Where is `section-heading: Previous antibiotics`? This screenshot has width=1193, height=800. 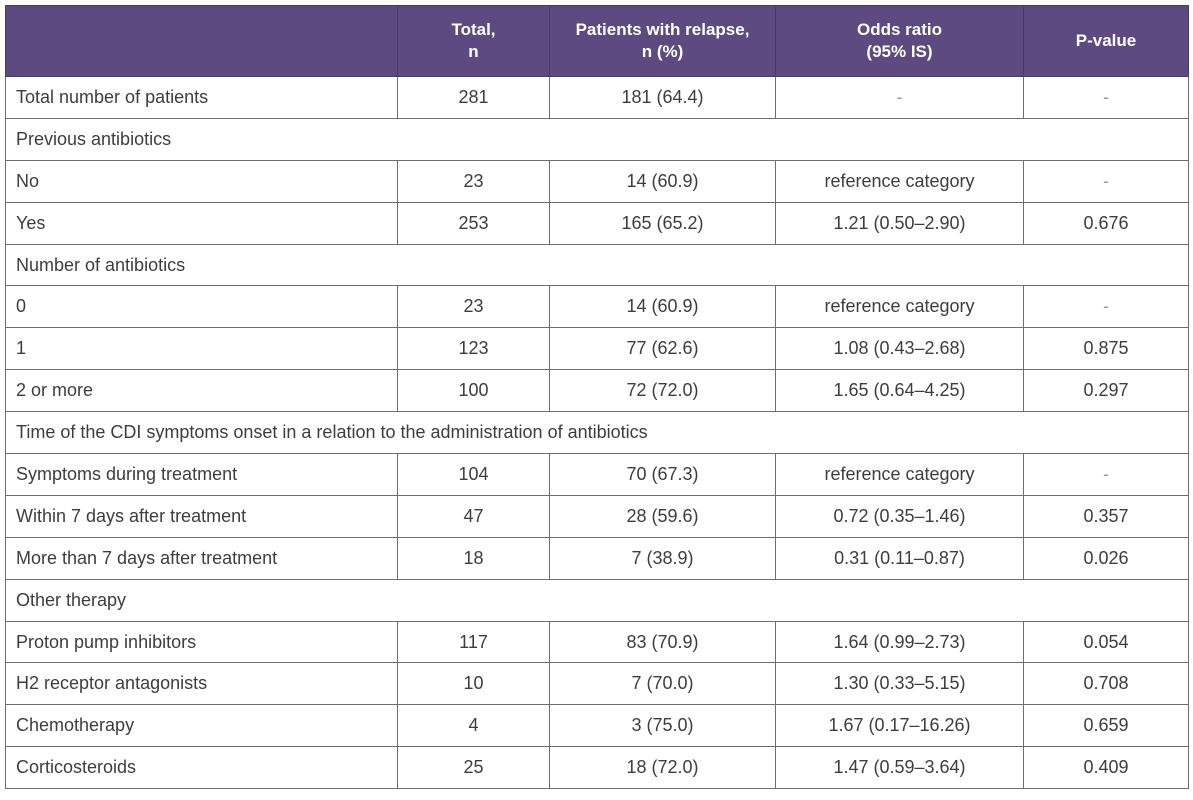
section-heading: Previous antibiotics is located at coordinates (597, 139).